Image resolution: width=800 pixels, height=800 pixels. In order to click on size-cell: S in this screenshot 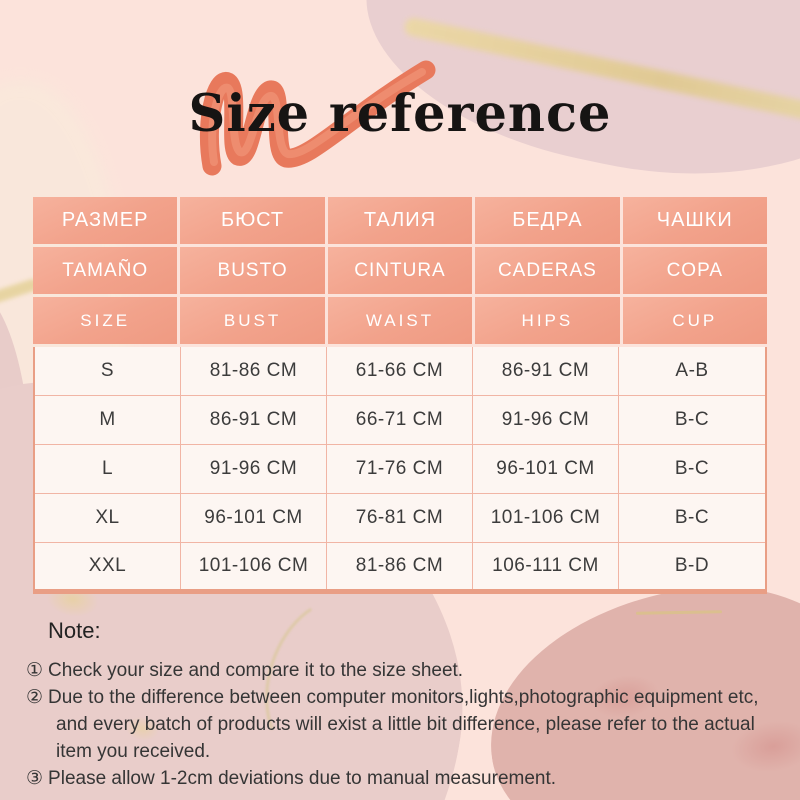, I will do `click(108, 371)`.